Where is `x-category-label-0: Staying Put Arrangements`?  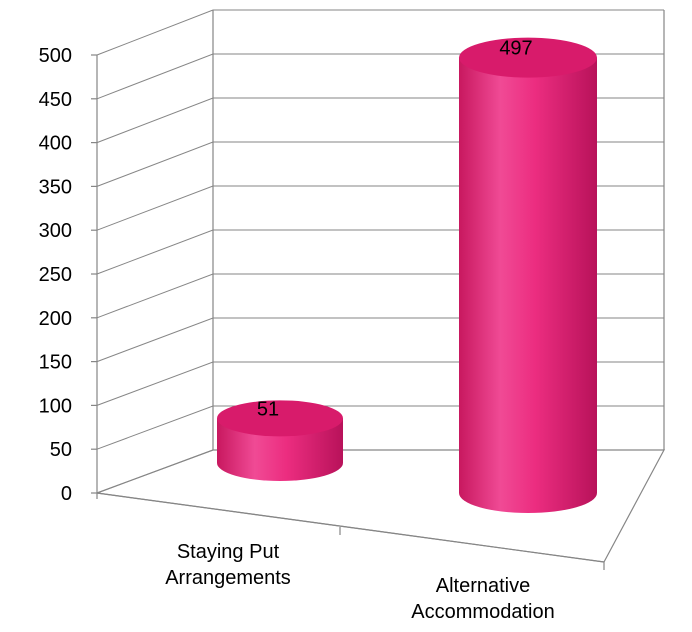
x-category-label-0: Staying Put Arrangements is located at coordinates (228, 565).